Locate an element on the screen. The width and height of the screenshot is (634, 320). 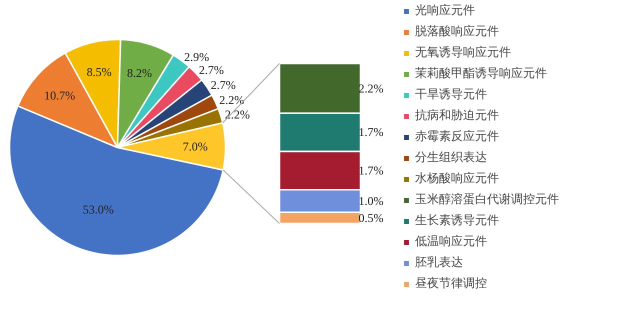
legend-label: 昼夜节律调控 is located at coordinates (451, 283).